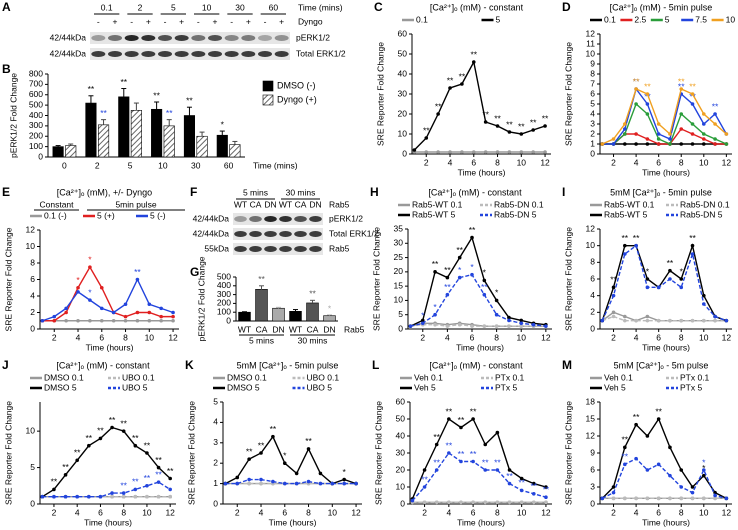 This screenshot has width=738, height=530. What do you see at coordinates (424, 512) in the screenshot?
I see `x-tick-label: 2` at bounding box center [424, 512].